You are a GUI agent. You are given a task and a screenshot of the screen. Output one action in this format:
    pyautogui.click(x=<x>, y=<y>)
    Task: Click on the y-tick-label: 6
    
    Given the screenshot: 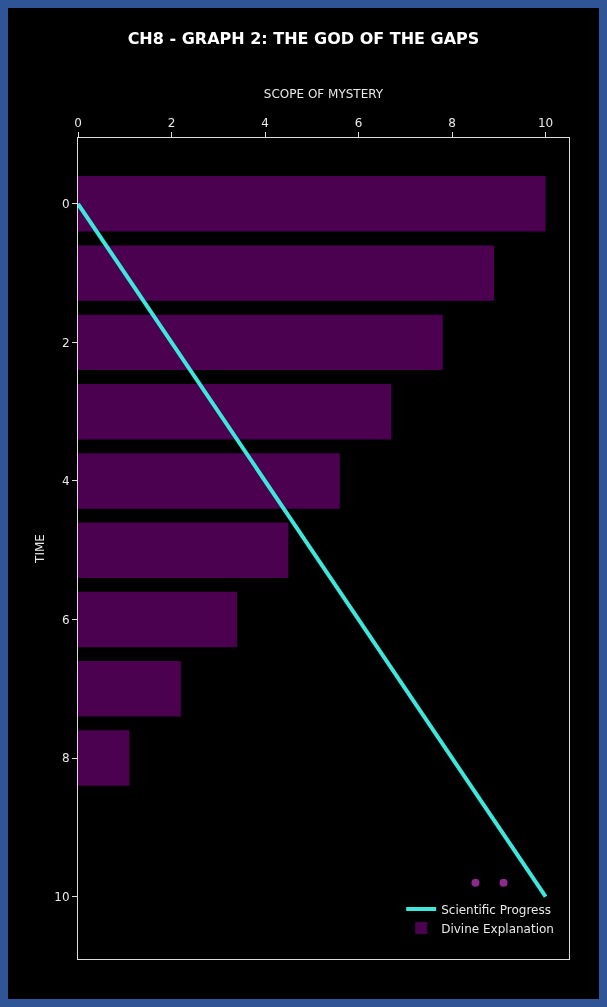 What is the action you would take?
    pyautogui.click(x=65, y=619)
    